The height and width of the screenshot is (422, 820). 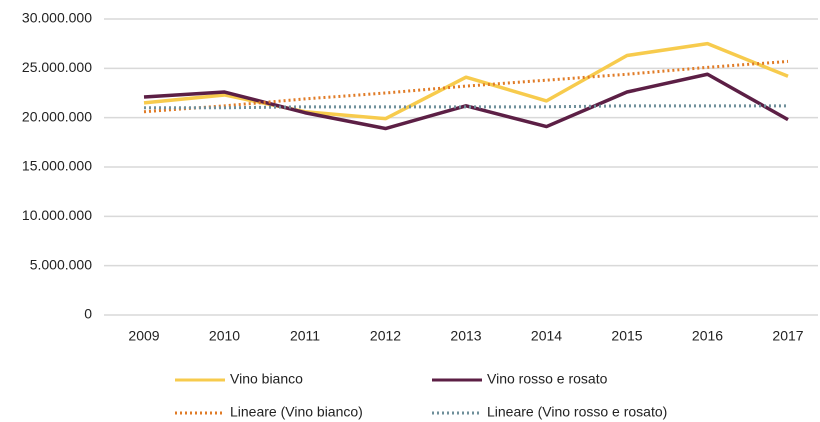 I want to click on x-tick-label: 2016, so click(x=707, y=336).